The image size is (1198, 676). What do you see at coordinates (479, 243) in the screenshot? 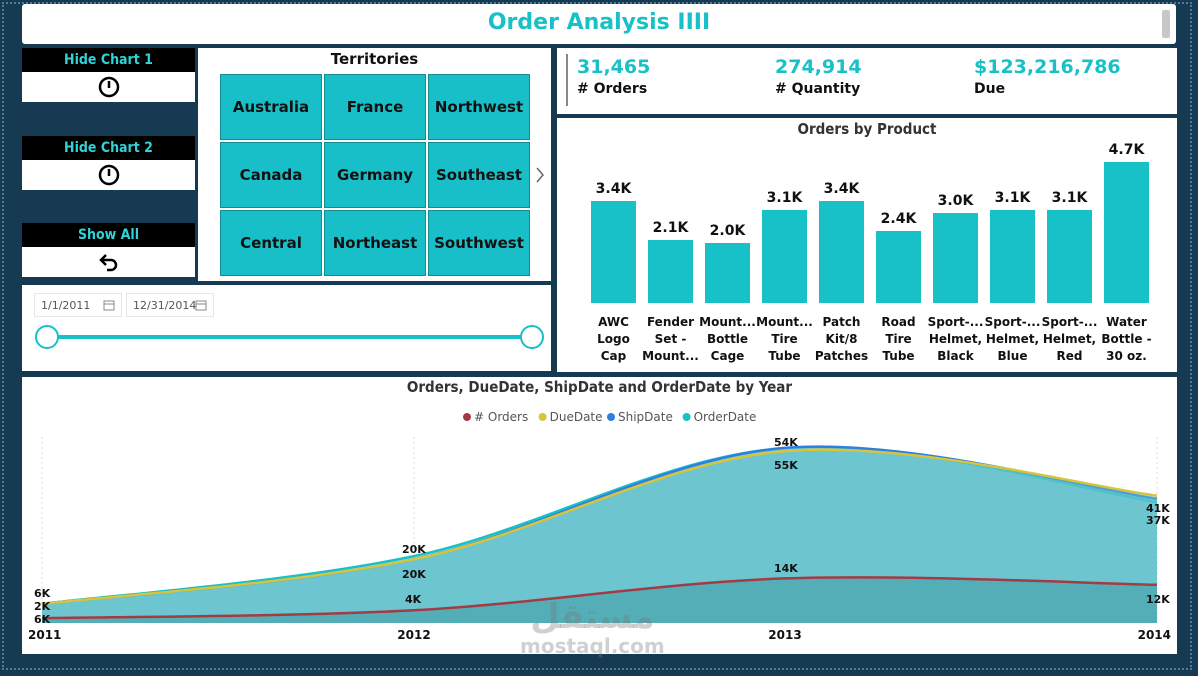
I see `territory-southwest: Southwest` at bounding box center [479, 243].